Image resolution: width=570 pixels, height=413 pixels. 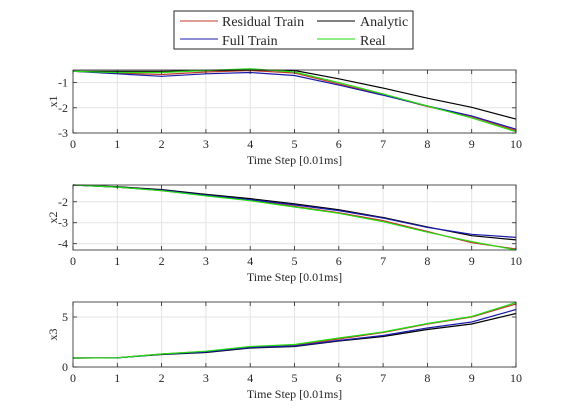 What do you see at coordinates (263, 22) in the screenshot?
I see `legend-label-residual-train: Residual Train` at bounding box center [263, 22].